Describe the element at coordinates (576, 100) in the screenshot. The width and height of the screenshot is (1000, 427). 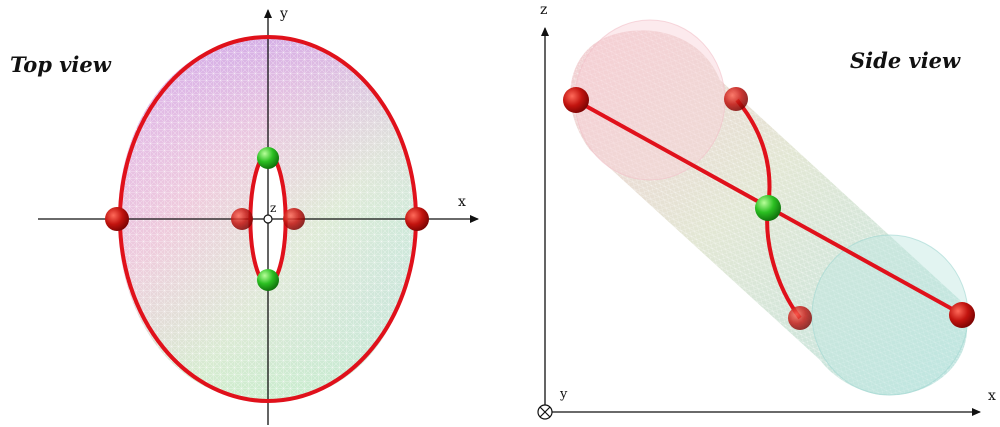
I see `red-sphere-side-top-left` at that location.